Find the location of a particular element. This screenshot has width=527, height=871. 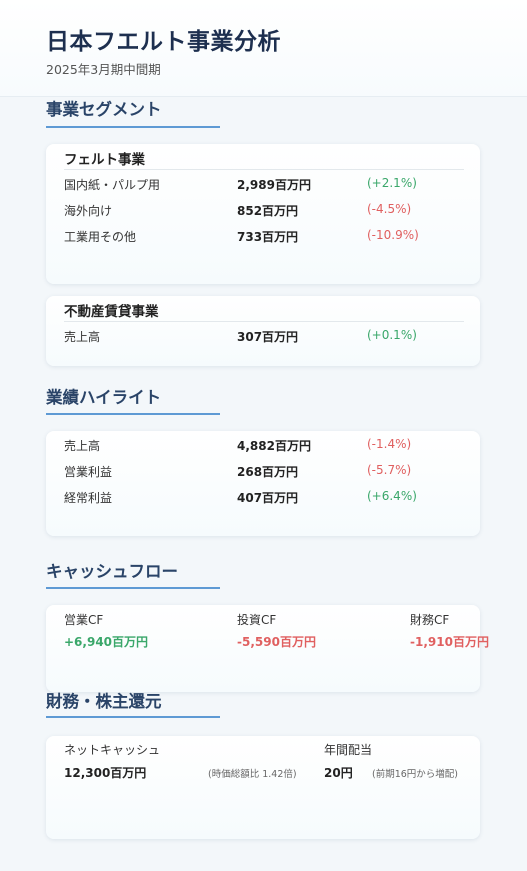

card-title: フェルト事業 is located at coordinates (104, 160).